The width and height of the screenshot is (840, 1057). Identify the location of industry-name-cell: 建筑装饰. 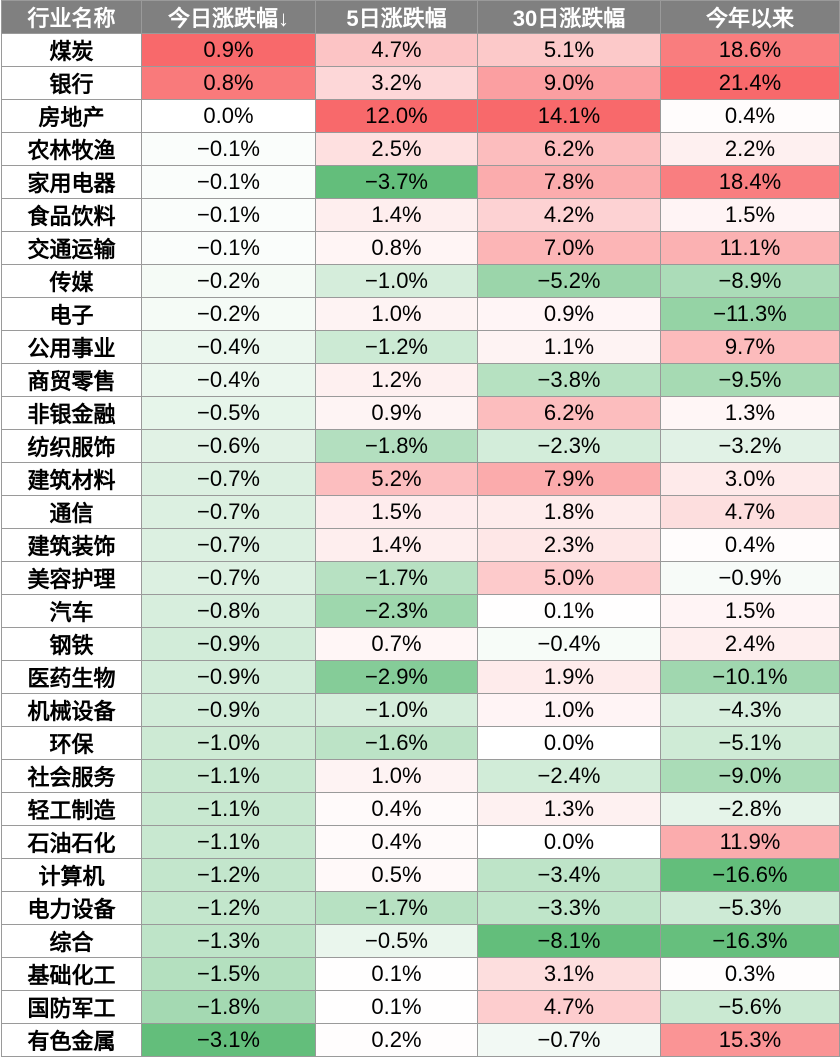
(71, 545).